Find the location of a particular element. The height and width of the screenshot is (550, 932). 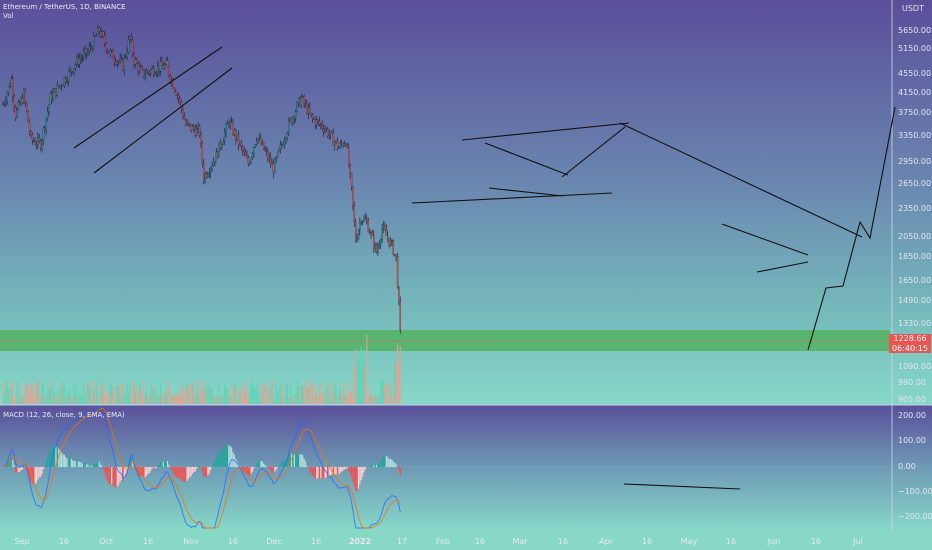

price-tick: 1090.00 is located at coordinates (915, 366).